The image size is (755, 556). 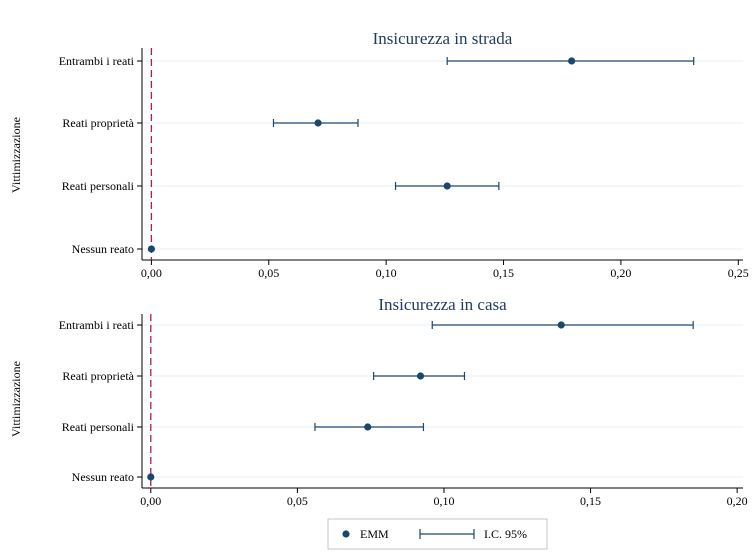 What do you see at coordinates (374, 534) in the screenshot?
I see `legend-emm-label: EMM` at bounding box center [374, 534].